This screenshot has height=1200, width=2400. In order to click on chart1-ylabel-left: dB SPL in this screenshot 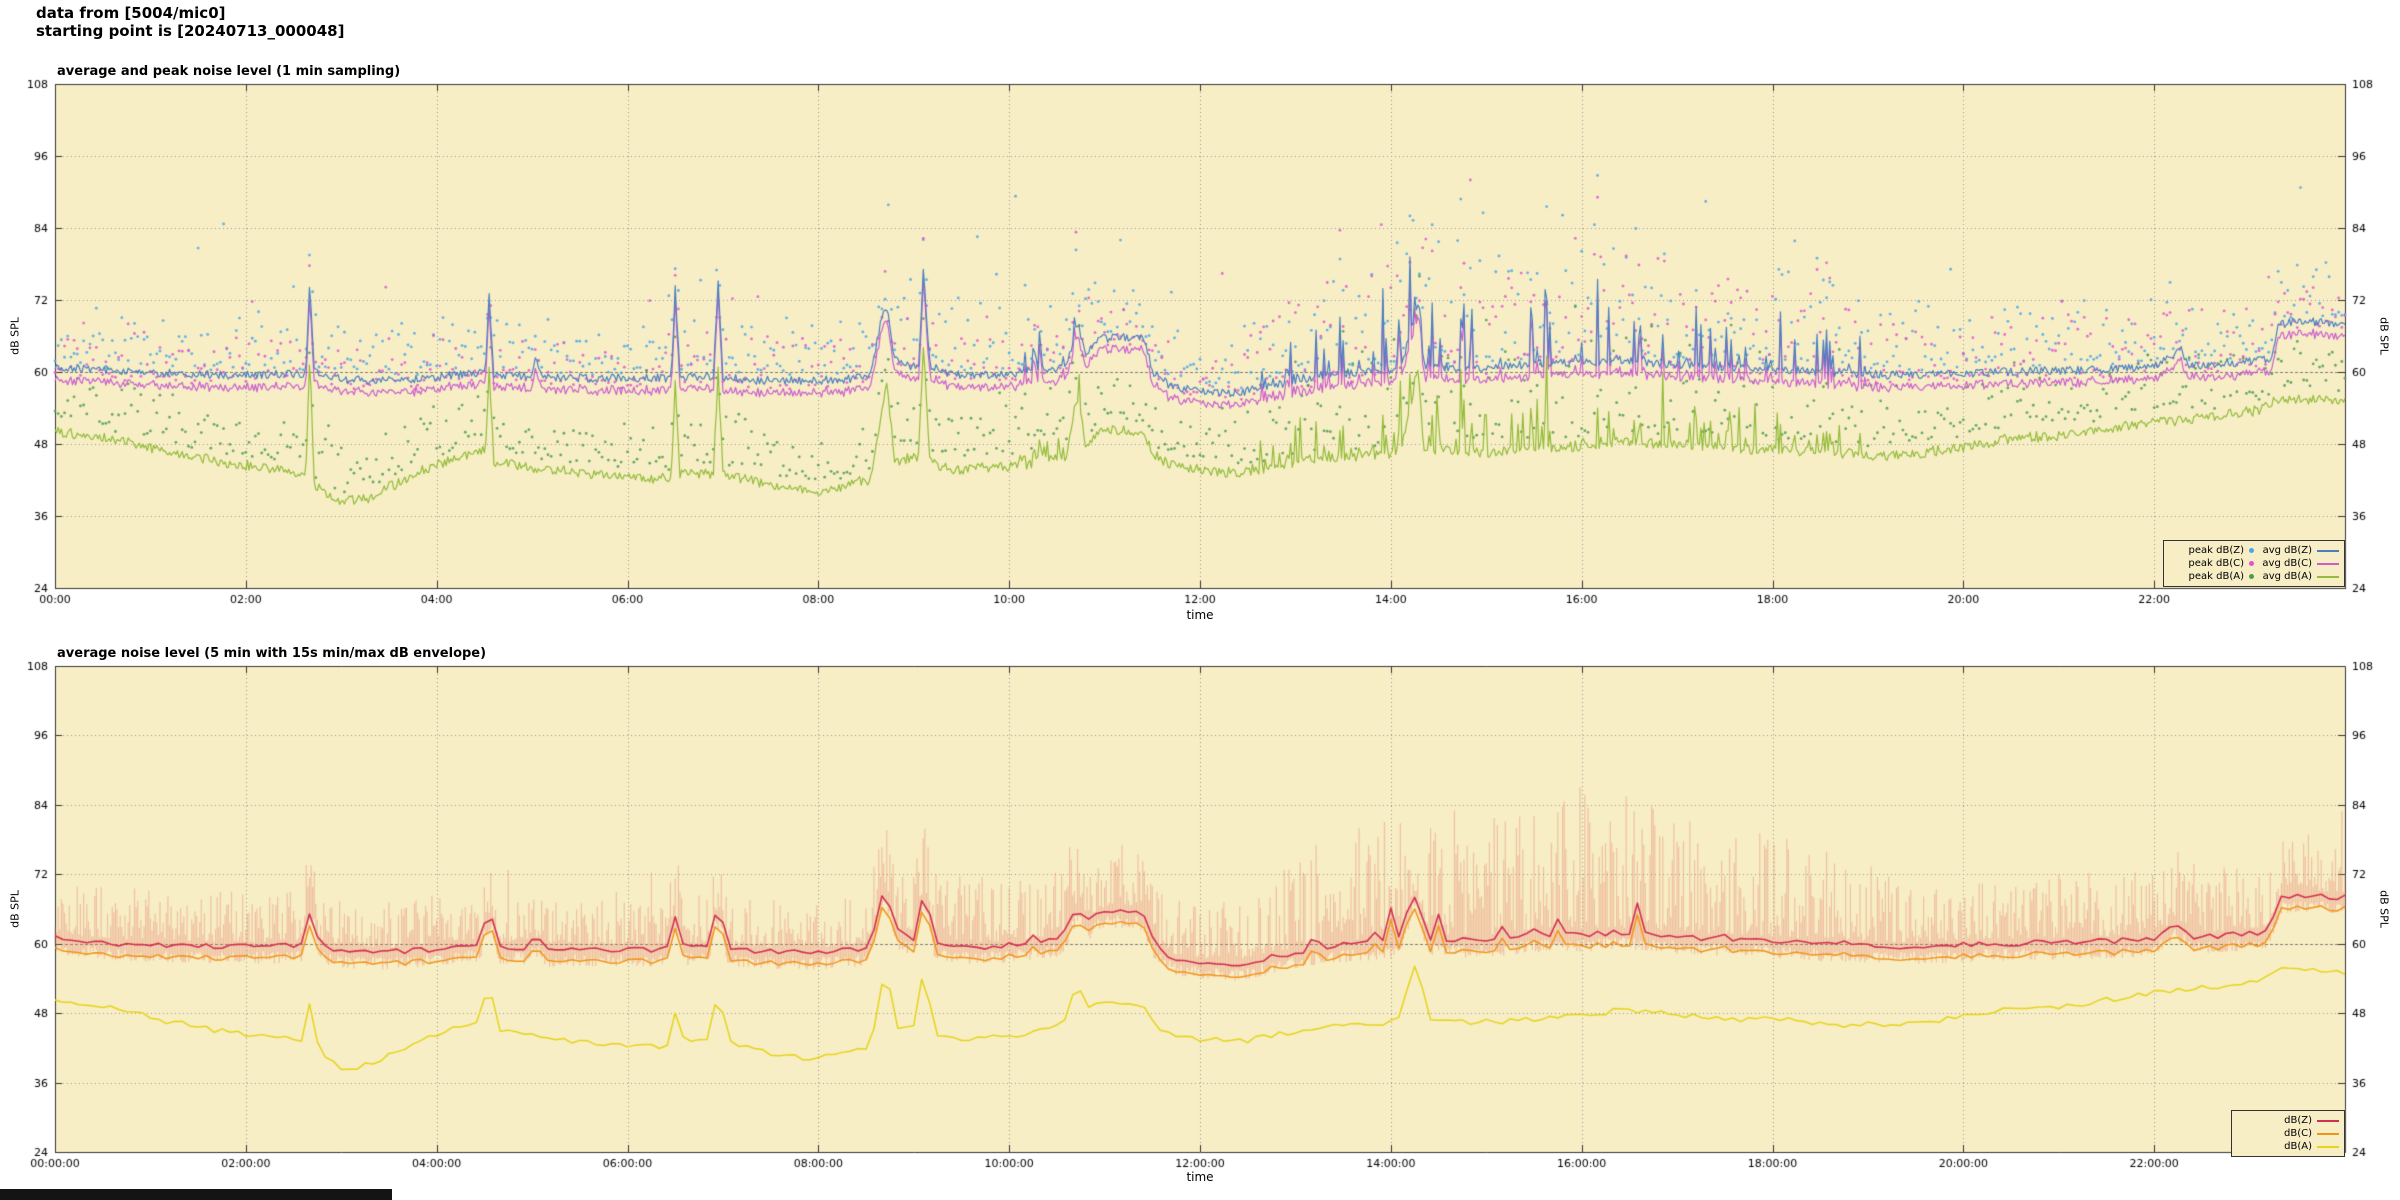, I will do `click(15, 336)`.